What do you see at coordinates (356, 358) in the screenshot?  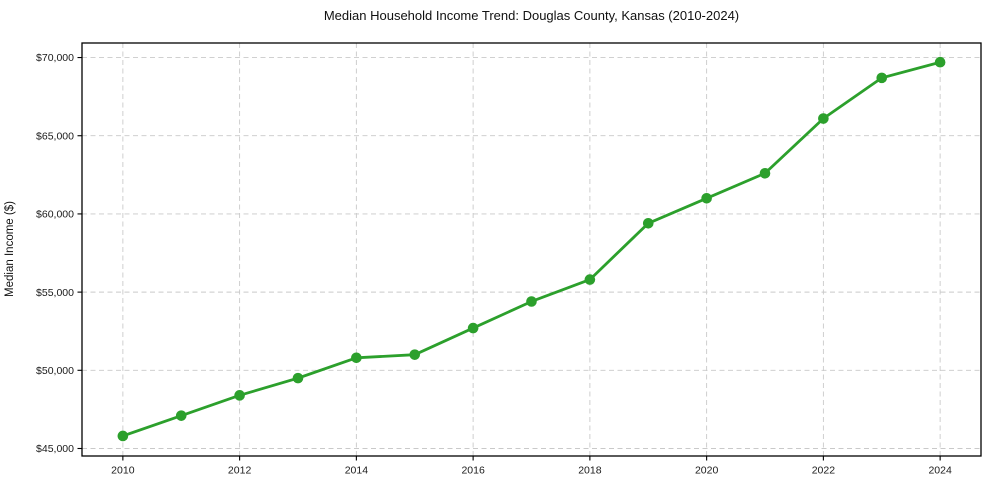 I see `data-point-2014` at bounding box center [356, 358].